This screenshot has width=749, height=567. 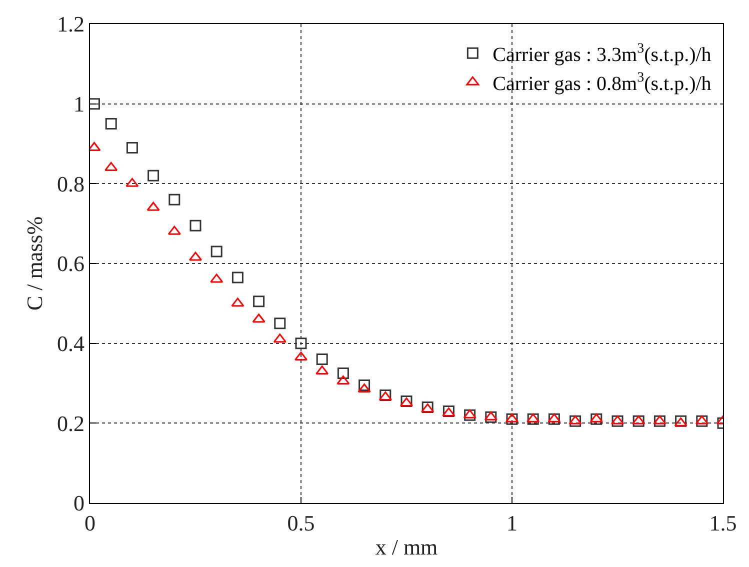 What do you see at coordinates (70, 183) in the screenshot?
I see `y-tick-label: 0.8` at bounding box center [70, 183].